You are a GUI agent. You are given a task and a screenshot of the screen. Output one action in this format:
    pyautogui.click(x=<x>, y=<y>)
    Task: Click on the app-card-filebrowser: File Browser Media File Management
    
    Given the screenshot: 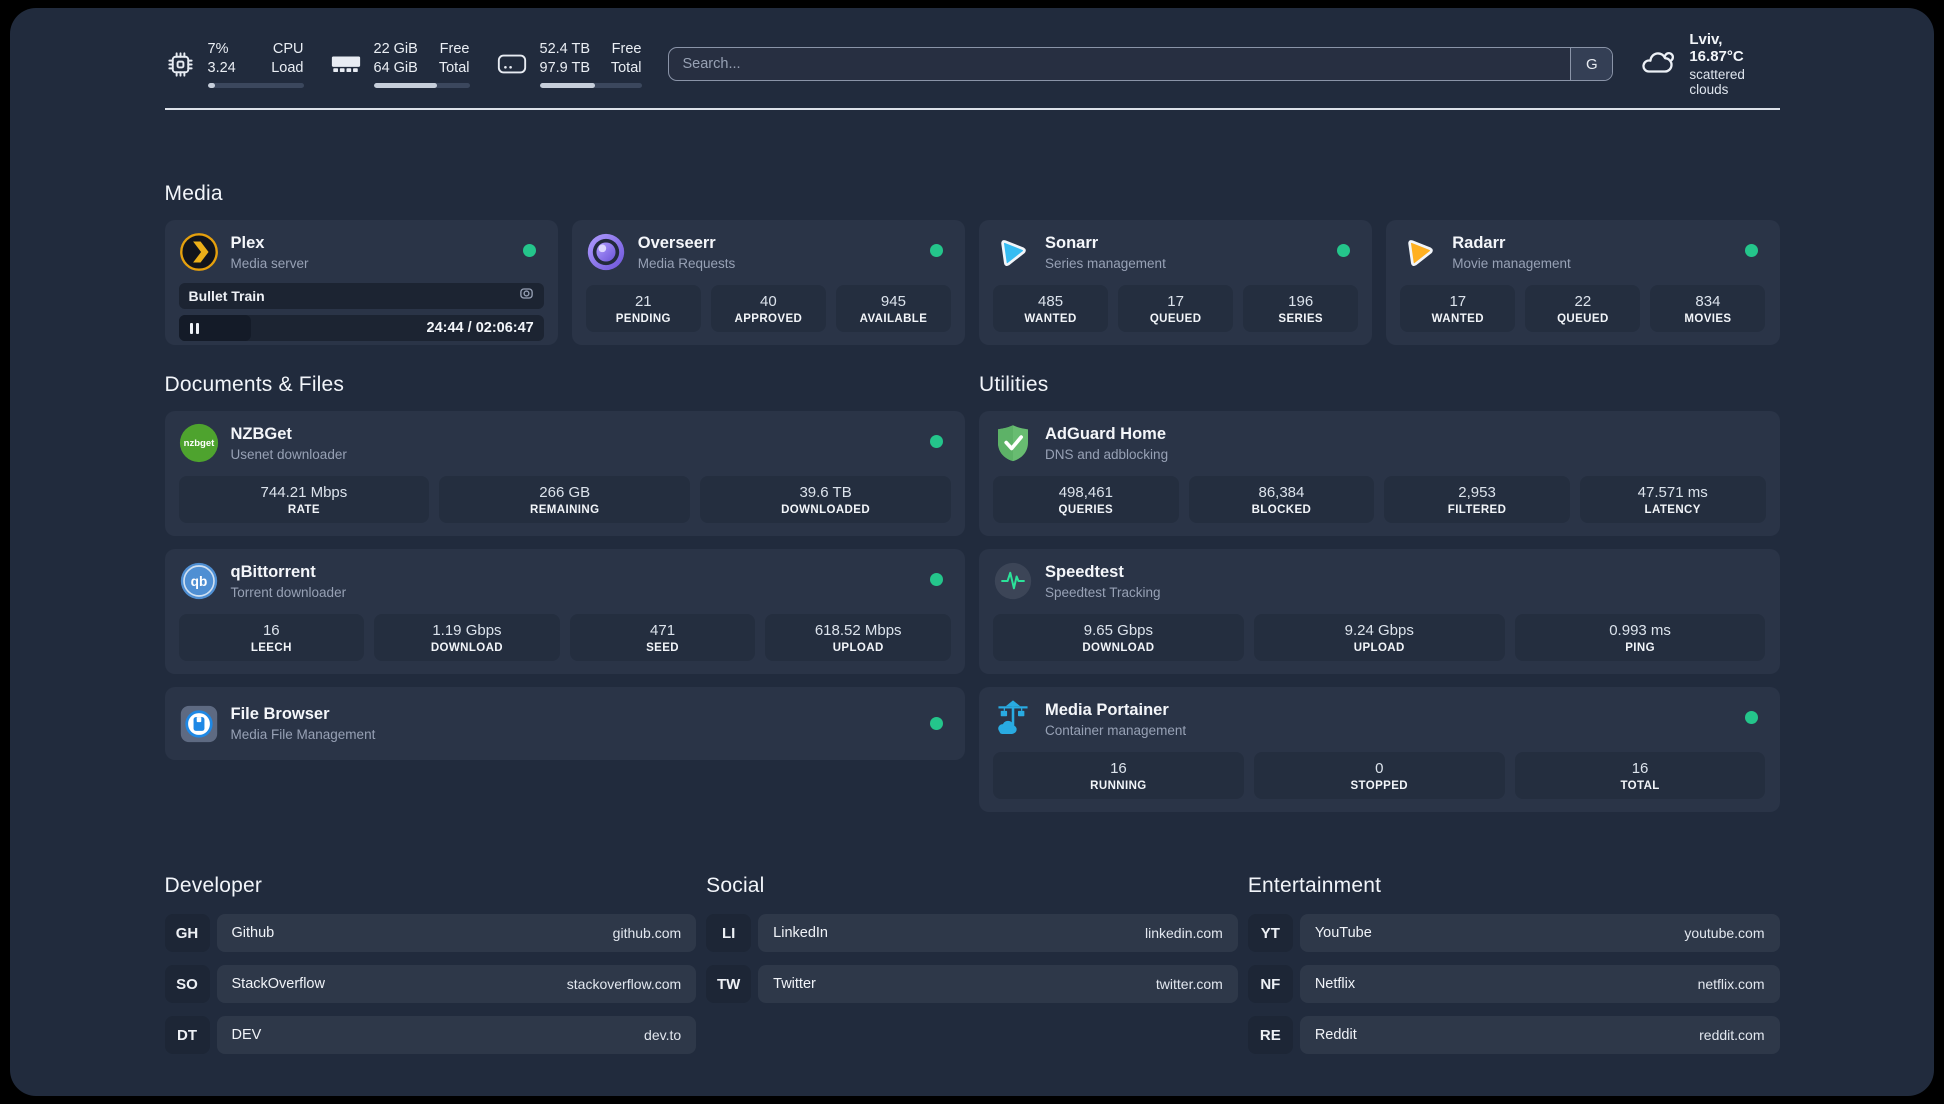 What is the action you would take?
    pyautogui.click(x=564, y=723)
    